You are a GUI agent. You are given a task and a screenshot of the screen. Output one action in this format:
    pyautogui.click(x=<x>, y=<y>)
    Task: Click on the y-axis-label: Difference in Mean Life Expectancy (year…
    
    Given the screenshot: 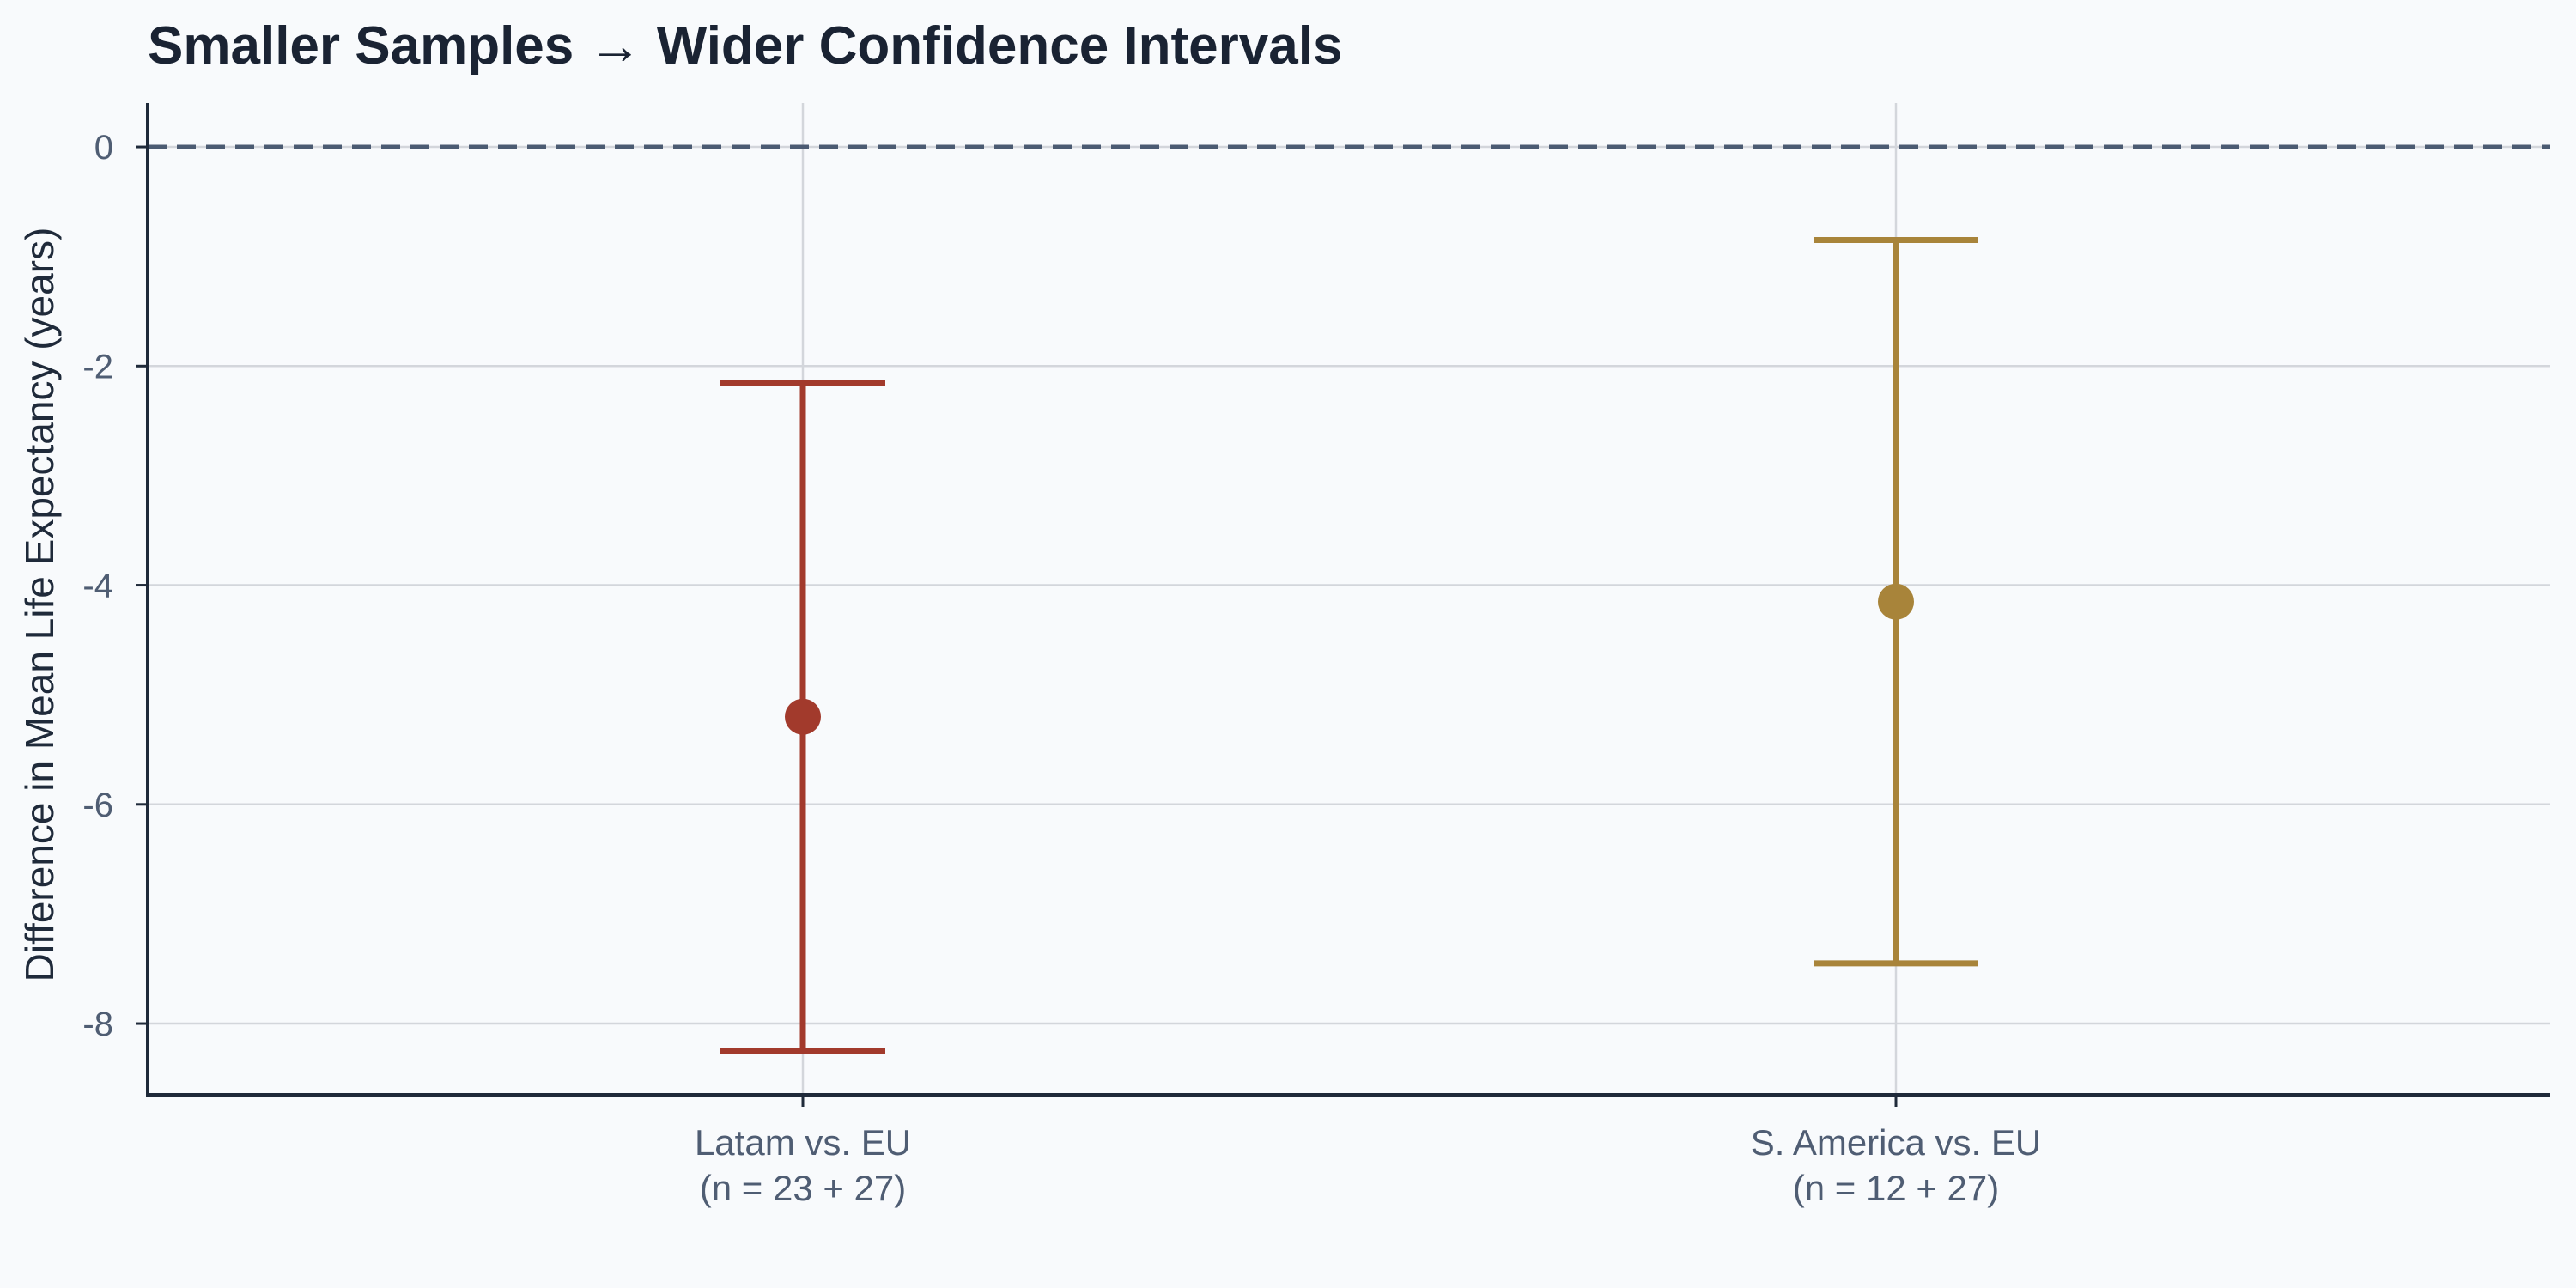 What is the action you would take?
    pyautogui.click(x=40, y=605)
    